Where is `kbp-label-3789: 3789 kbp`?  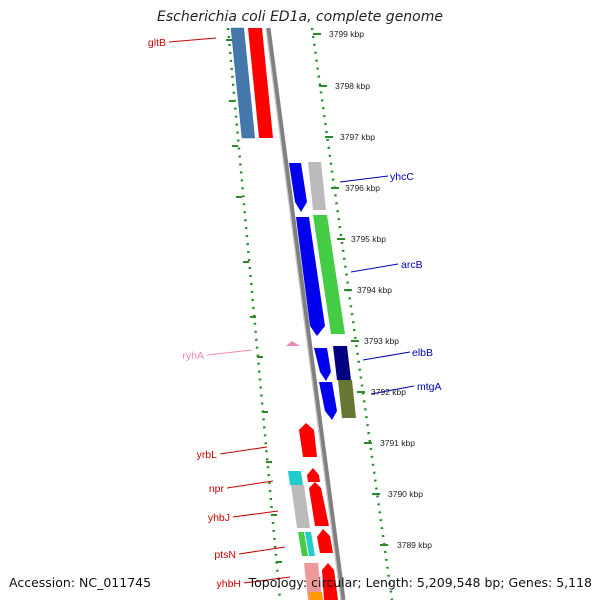 kbp-label-3789: 3789 kbp is located at coordinates (414, 545).